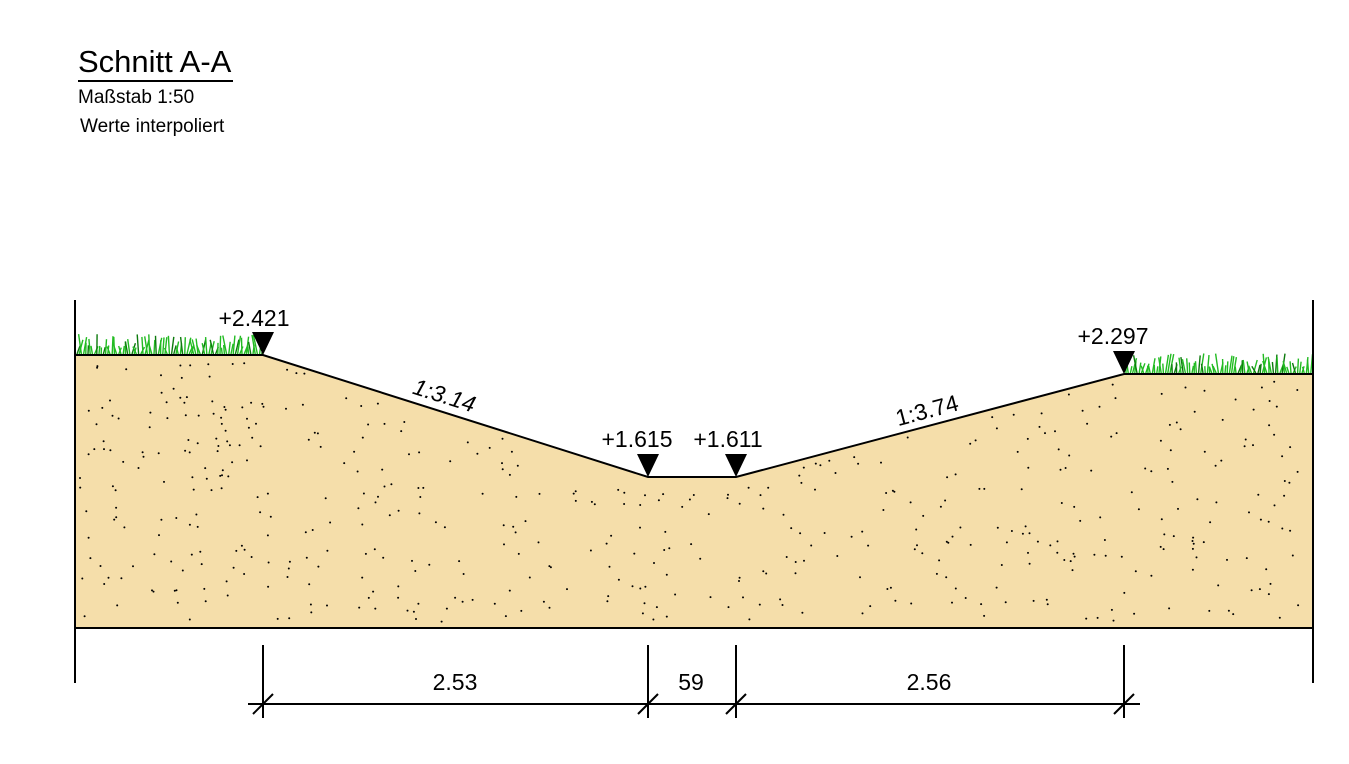 The width and height of the screenshot is (1349, 764). Describe the element at coordinates (156, 63) in the screenshot. I see `section-title: Schnitt A-A` at that location.